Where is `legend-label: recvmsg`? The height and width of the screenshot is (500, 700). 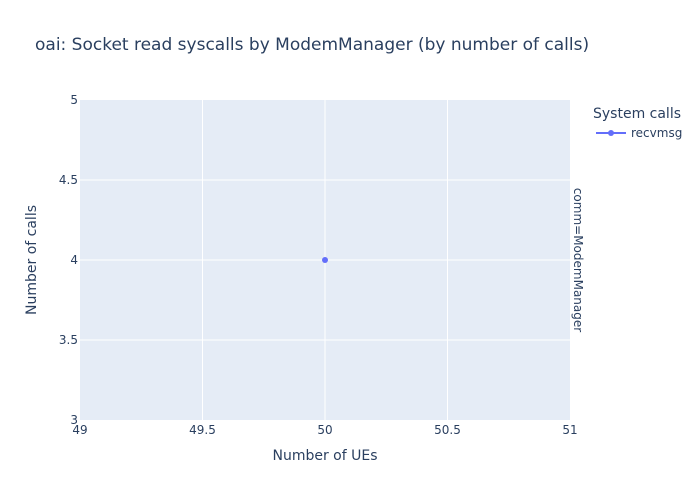 legend-label: recvmsg is located at coordinates (656, 133).